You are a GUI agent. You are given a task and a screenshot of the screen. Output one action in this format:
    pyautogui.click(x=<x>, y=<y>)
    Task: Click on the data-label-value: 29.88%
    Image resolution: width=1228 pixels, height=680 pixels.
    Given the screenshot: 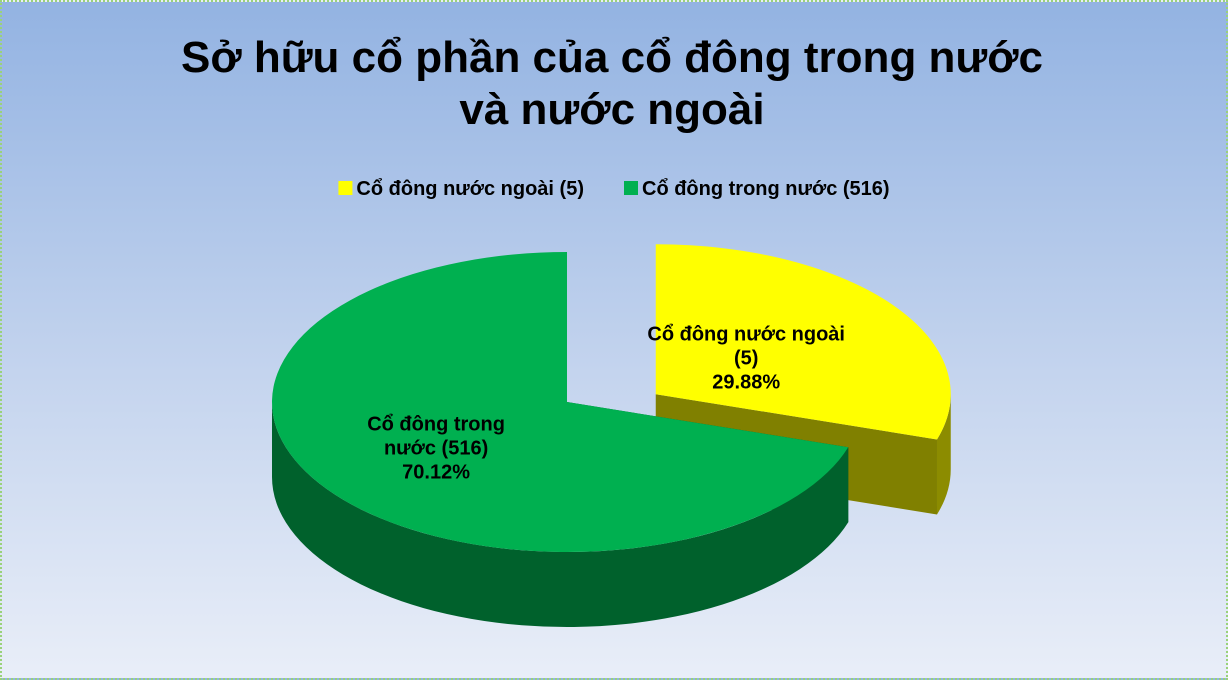 What is the action you would take?
    pyautogui.click(x=746, y=383)
    